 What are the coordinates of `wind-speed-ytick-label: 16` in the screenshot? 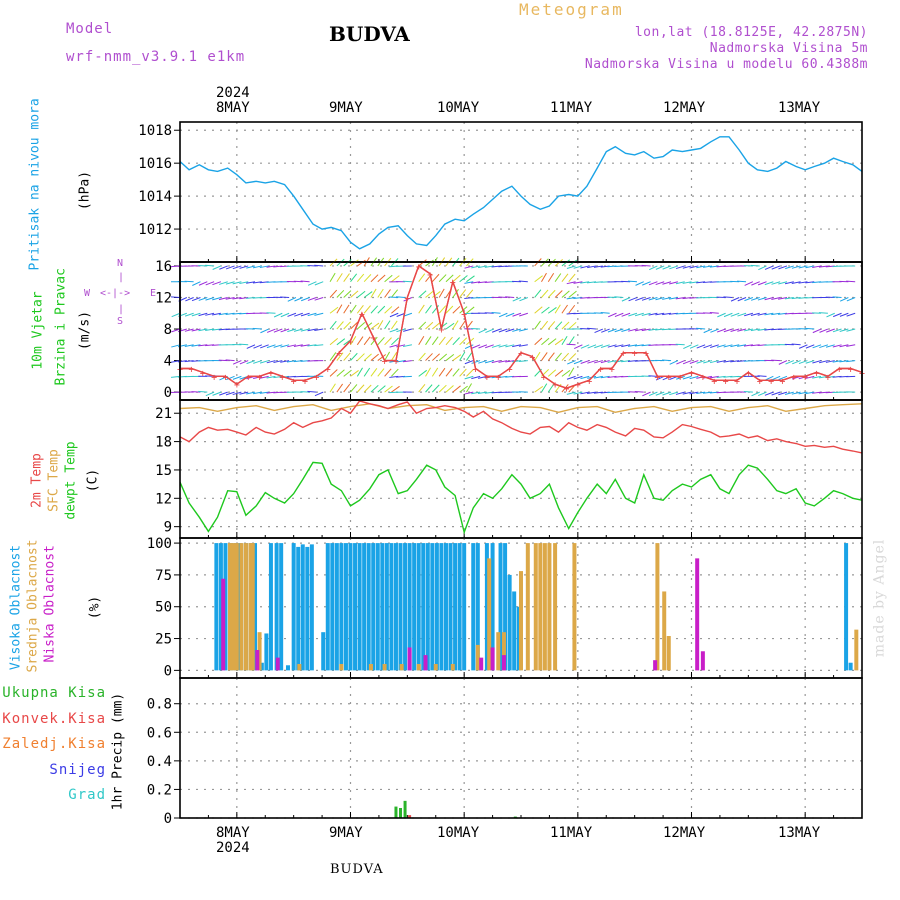 It's located at (163, 267).